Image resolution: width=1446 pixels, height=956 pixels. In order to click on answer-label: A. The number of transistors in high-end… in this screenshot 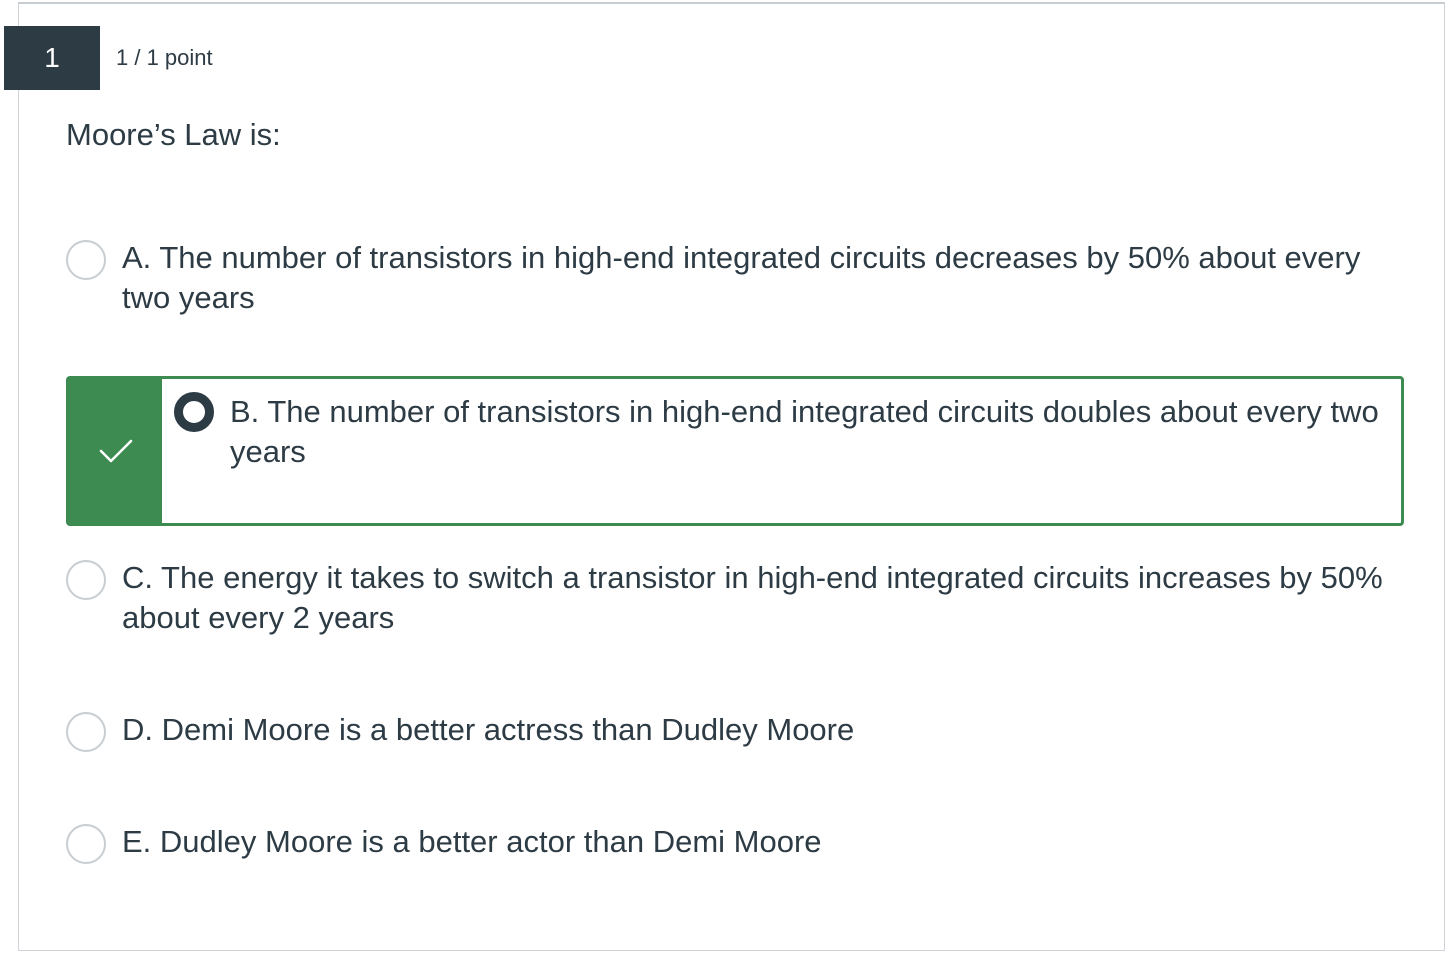, I will do `click(741, 277)`.